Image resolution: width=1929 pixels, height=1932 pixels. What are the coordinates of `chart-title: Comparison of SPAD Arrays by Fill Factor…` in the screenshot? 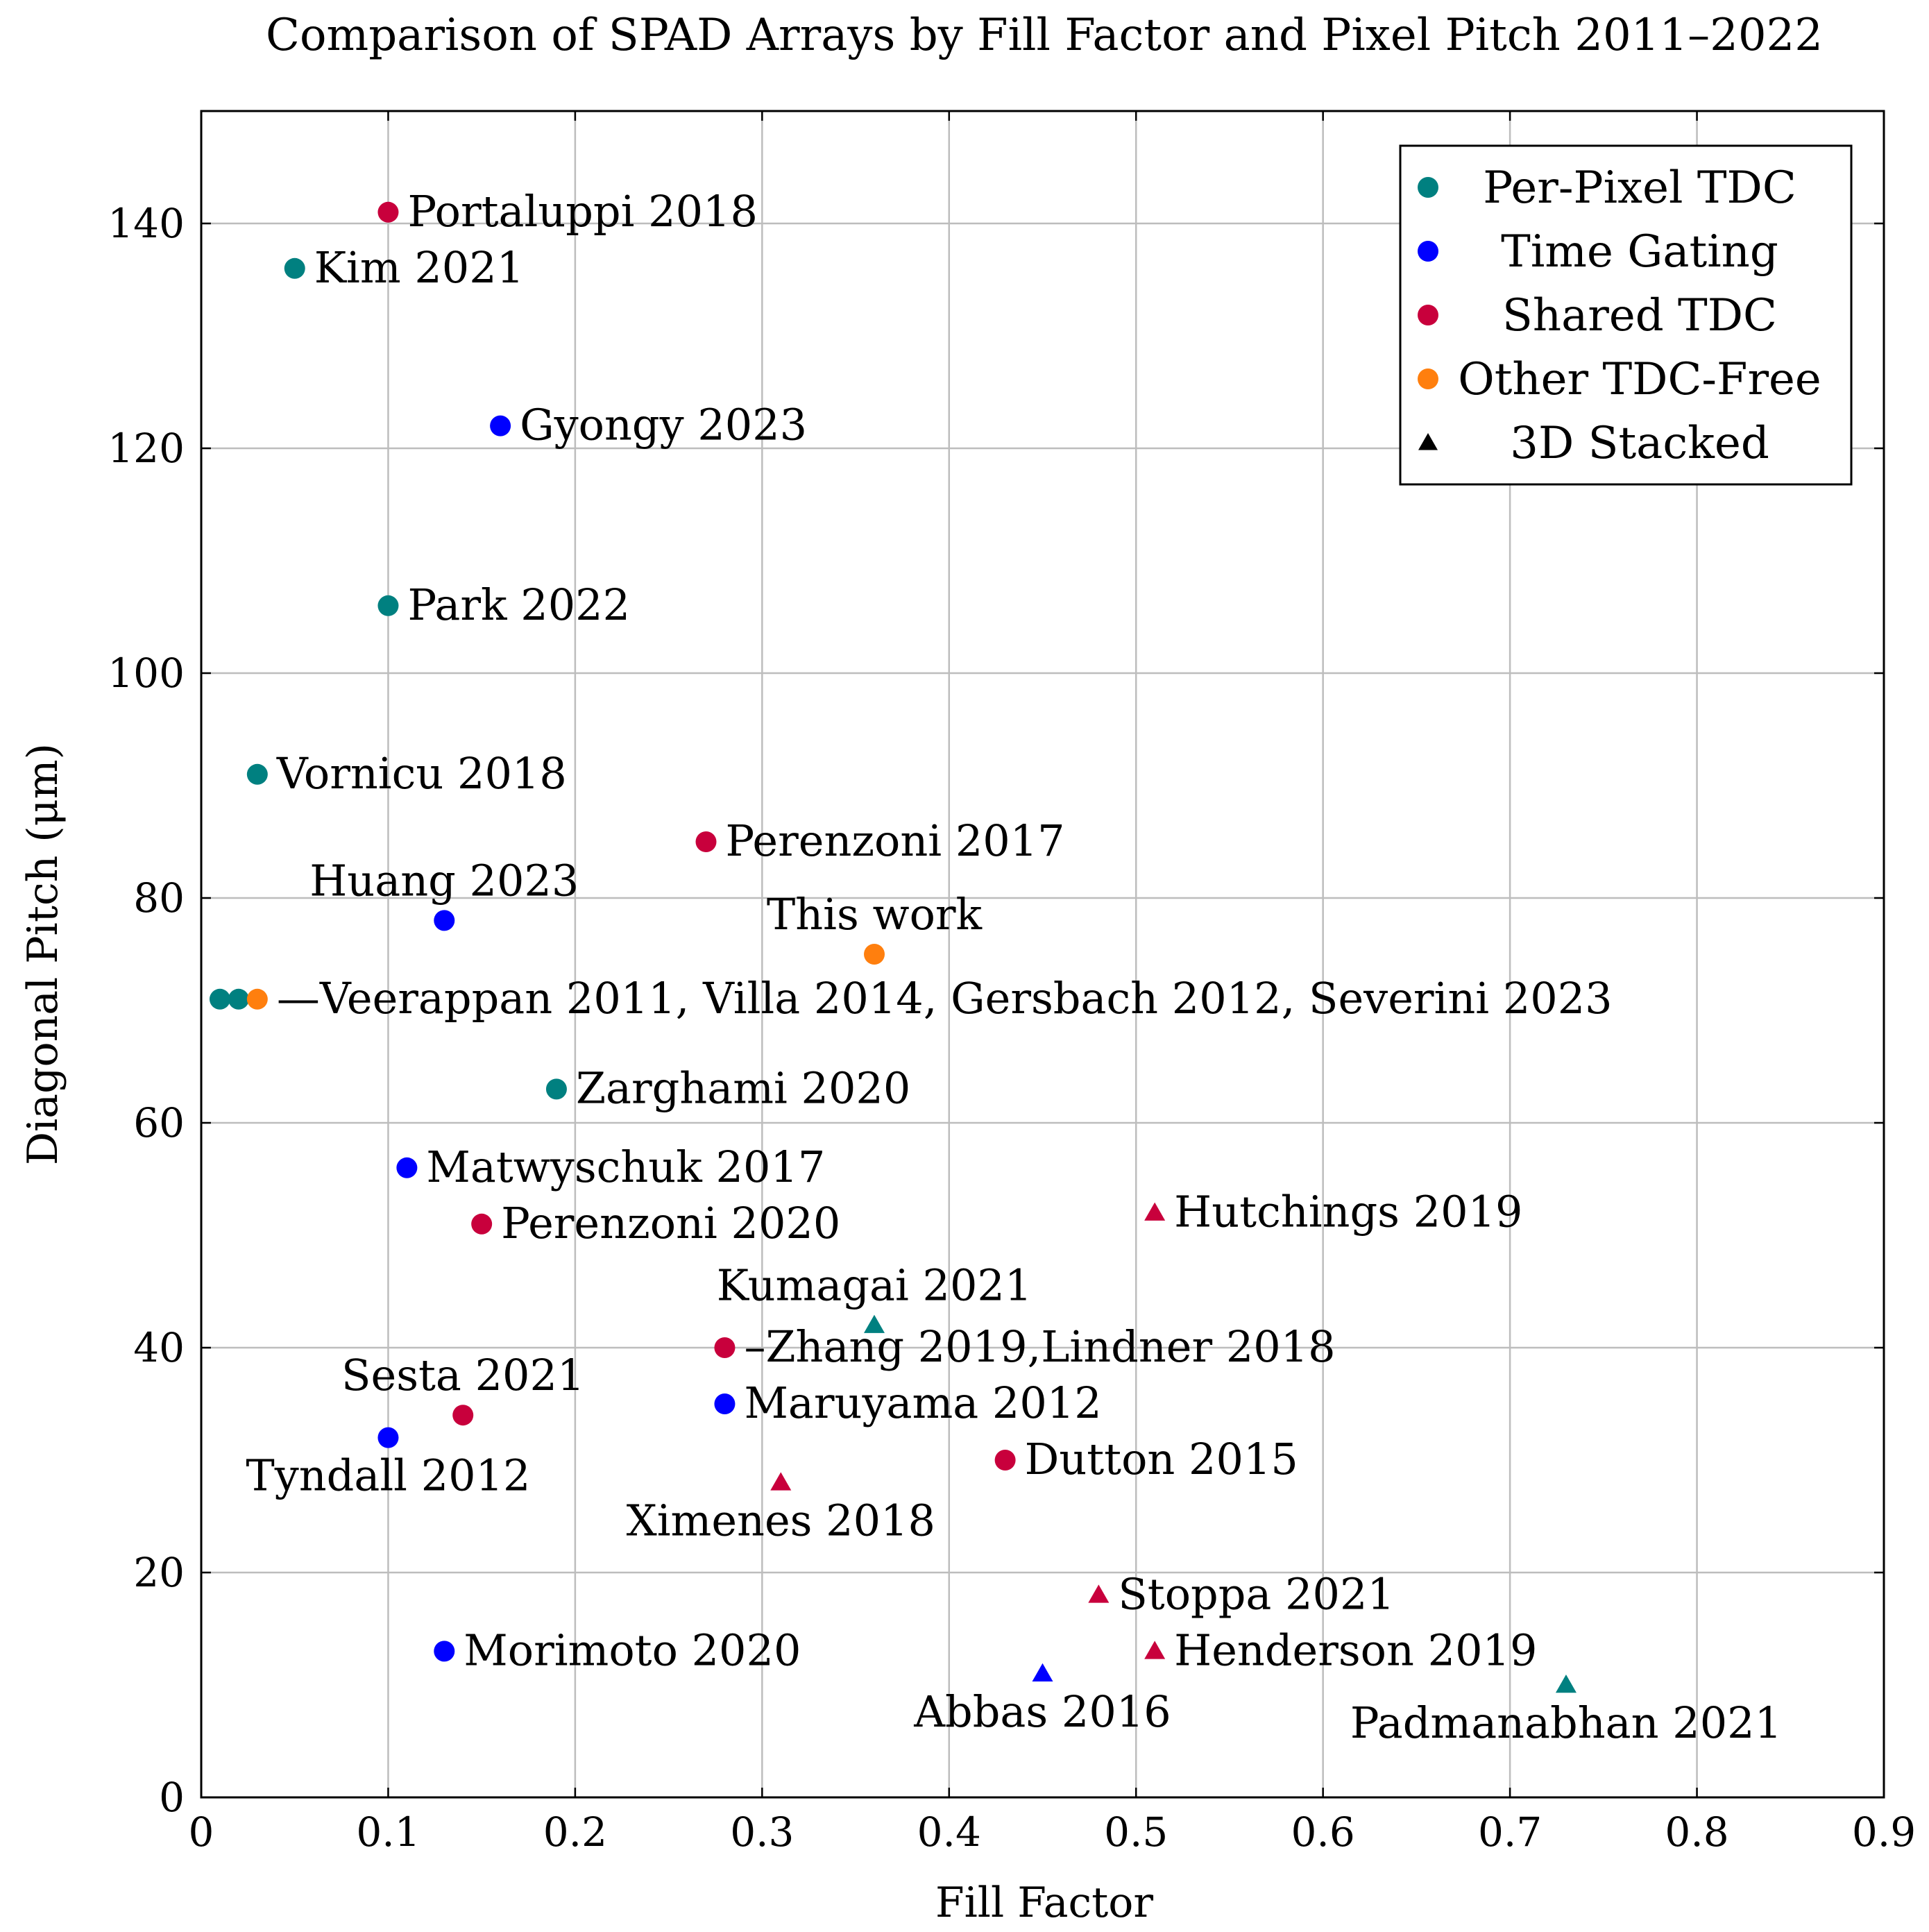 It's located at (1045, 35).